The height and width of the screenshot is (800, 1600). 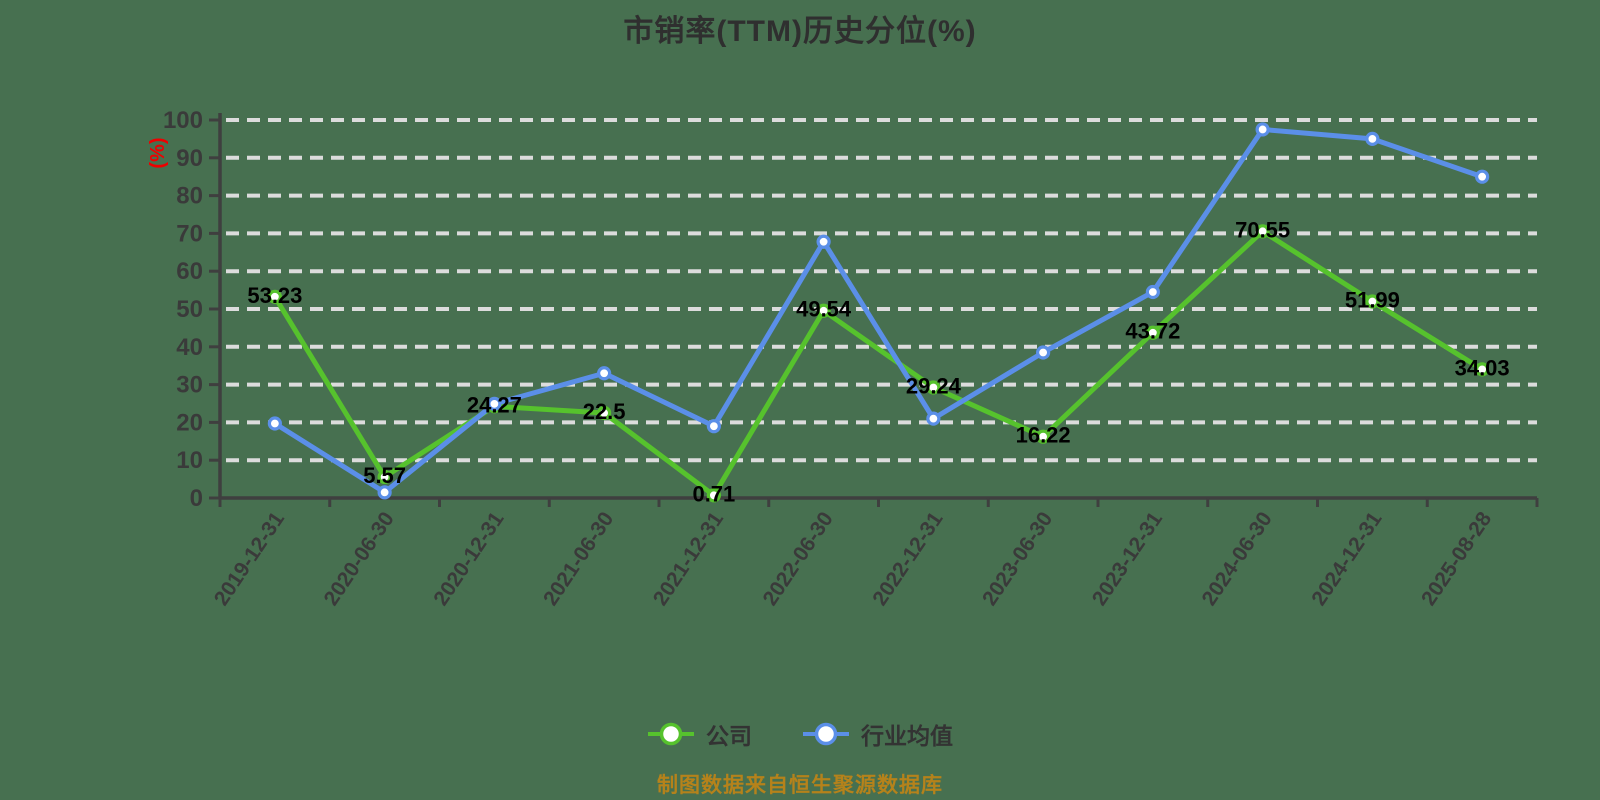 What do you see at coordinates (494, 404) in the screenshot?
I see `svg-text: 24.27` at bounding box center [494, 404].